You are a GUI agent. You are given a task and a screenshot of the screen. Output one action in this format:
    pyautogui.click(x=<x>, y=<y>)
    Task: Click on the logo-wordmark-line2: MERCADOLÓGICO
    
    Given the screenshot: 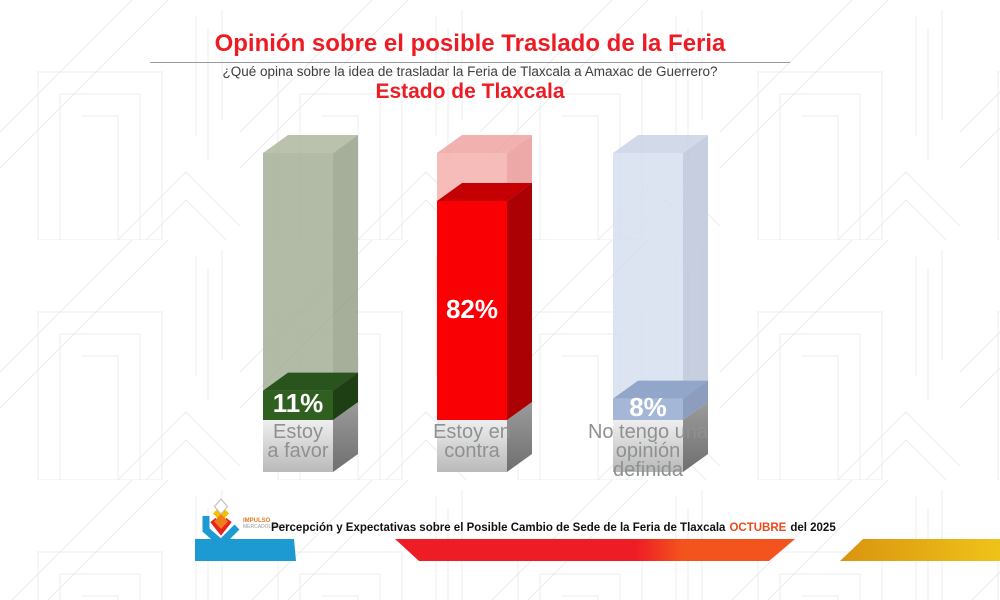 What is the action you would take?
    pyautogui.click(x=266, y=527)
    